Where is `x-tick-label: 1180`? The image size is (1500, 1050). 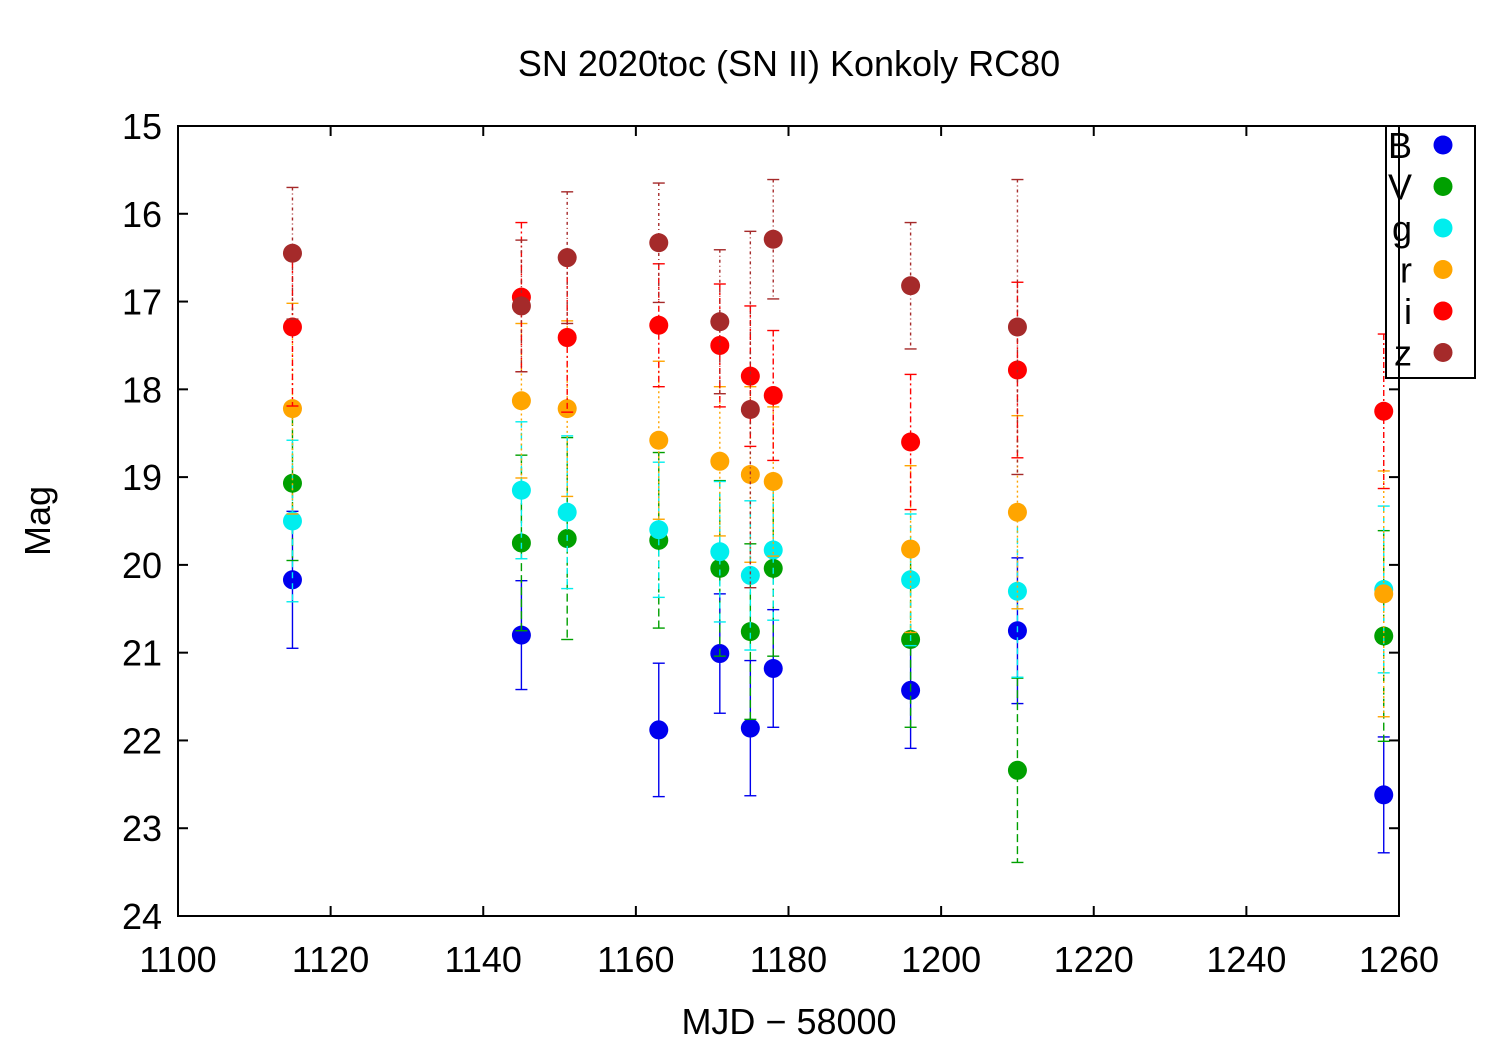 x-tick-label: 1180 is located at coordinates (788, 959).